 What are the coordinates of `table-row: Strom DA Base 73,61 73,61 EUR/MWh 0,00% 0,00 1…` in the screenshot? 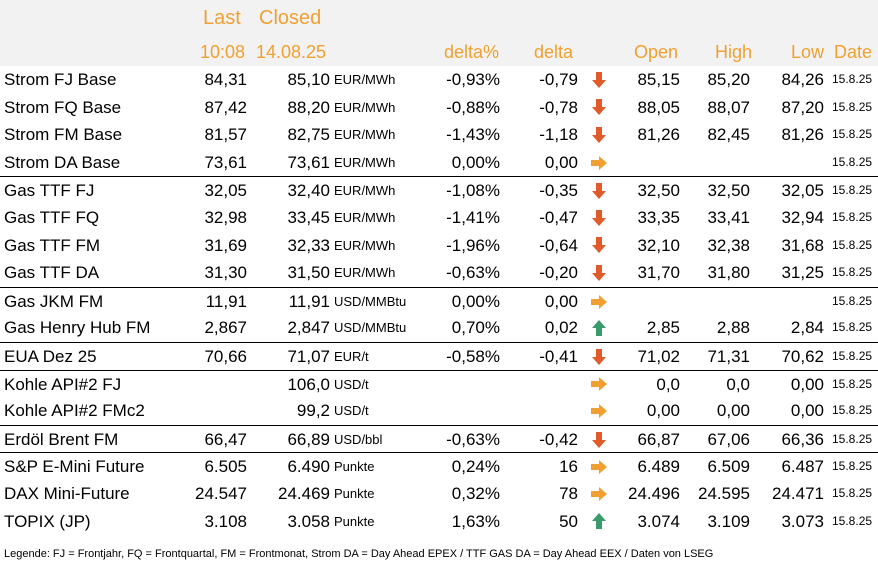 It's located at (439, 163).